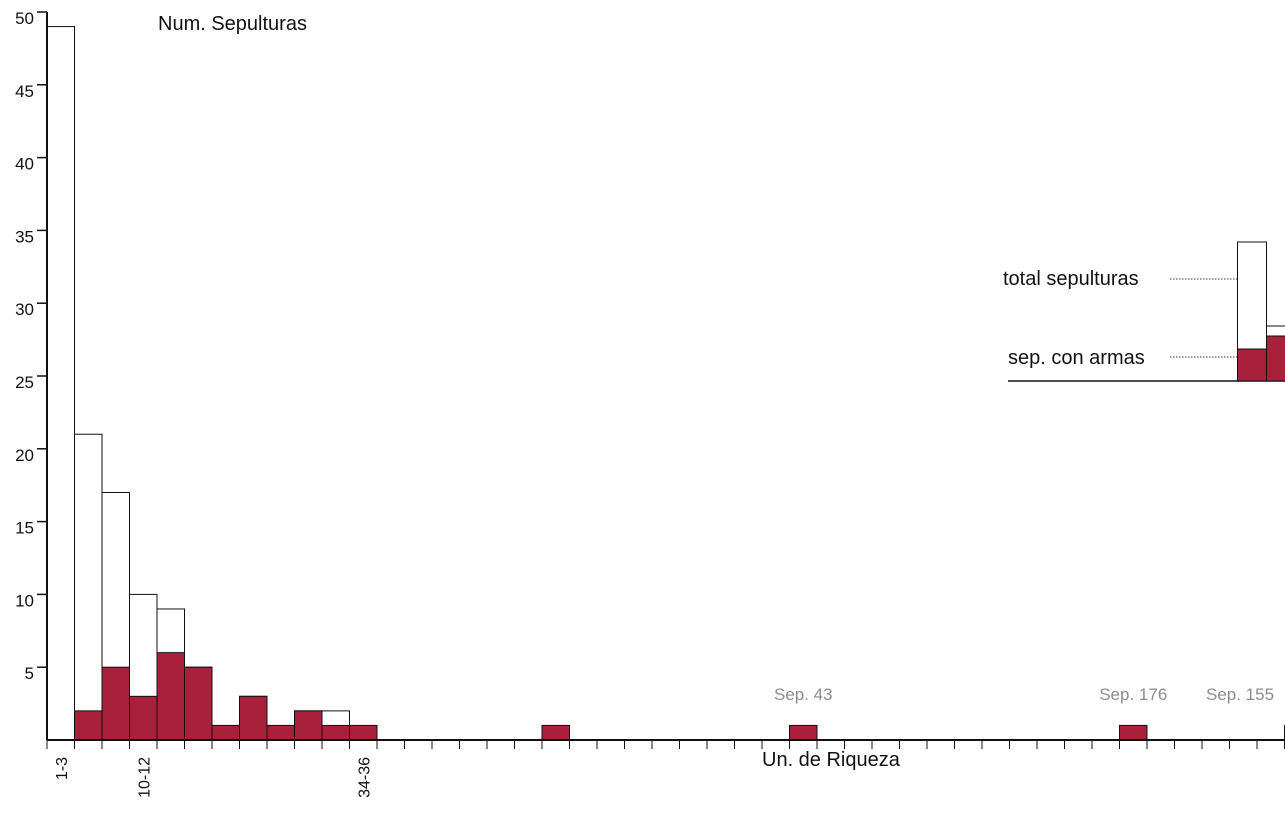  Describe the element at coordinates (24, 528) in the screenshot. I see `y-tick-label: 15` at that location.